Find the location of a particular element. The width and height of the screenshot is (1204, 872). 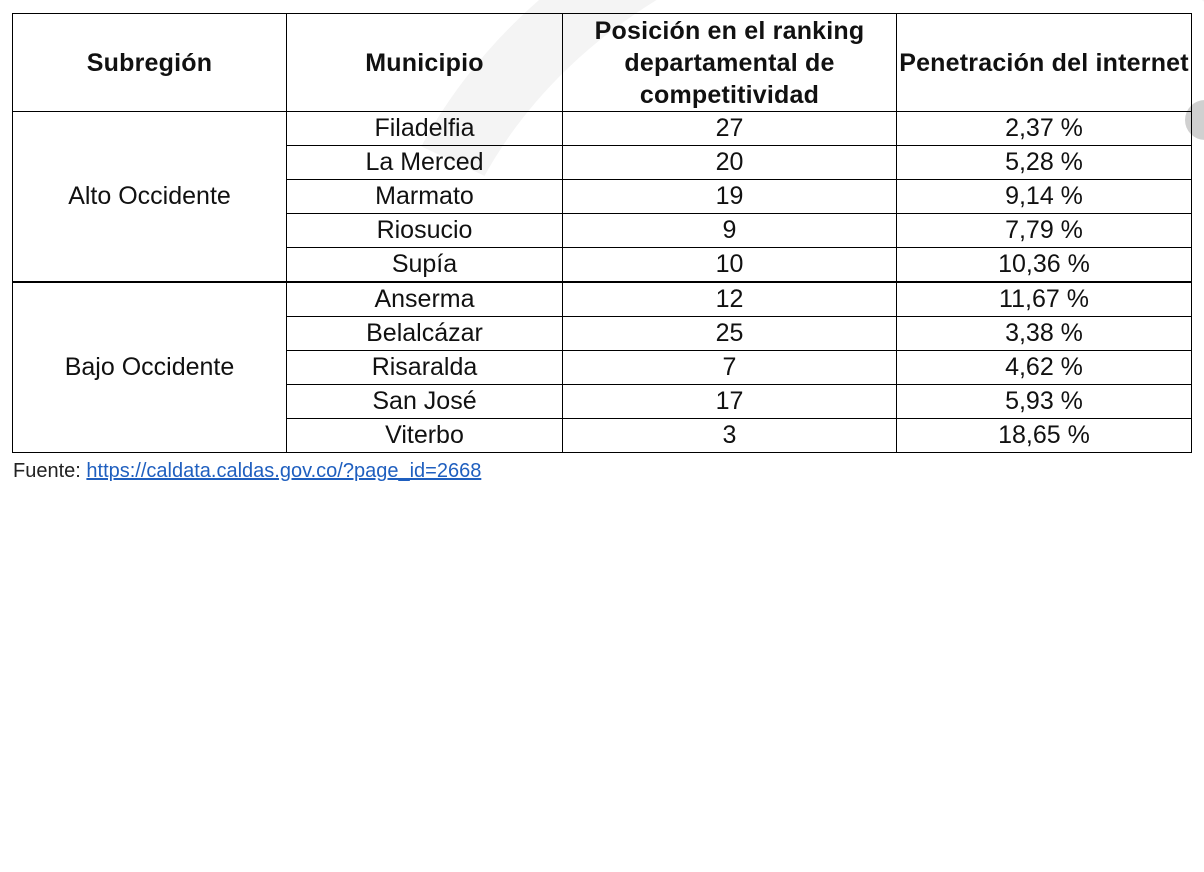

municipio-cell: Supía is located at coordinates (424, 265).